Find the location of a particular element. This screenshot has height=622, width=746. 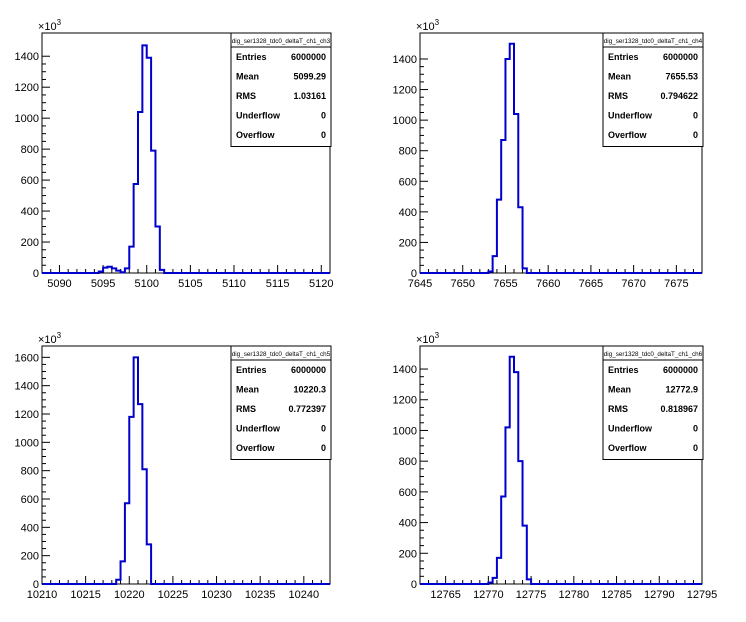

x-tick-label: 5105 is located at coordinates (190, 284).